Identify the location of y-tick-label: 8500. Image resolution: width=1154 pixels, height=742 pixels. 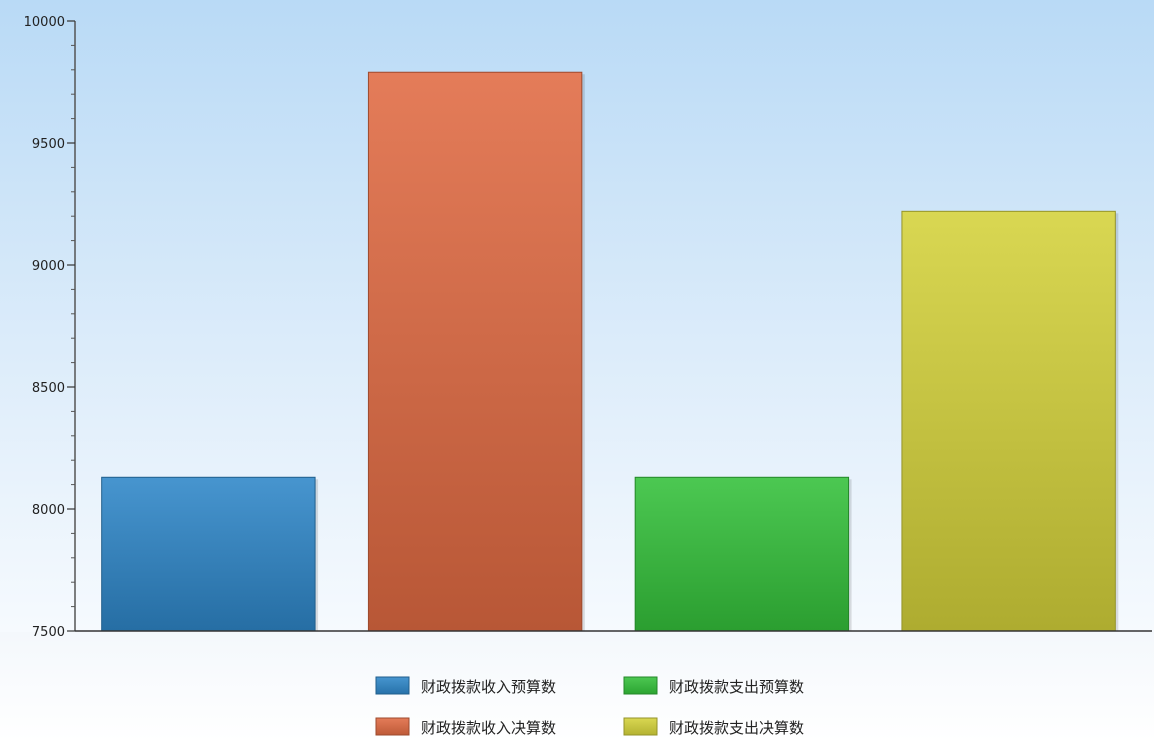
(48, 388).